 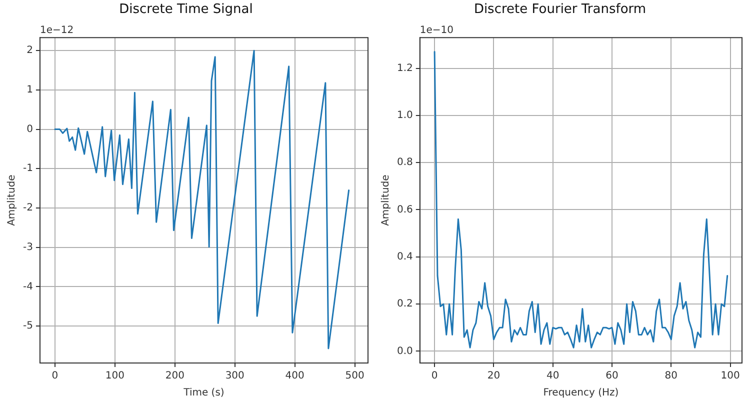 I want to click on text: 1e−12, so click(x=57, y=30).